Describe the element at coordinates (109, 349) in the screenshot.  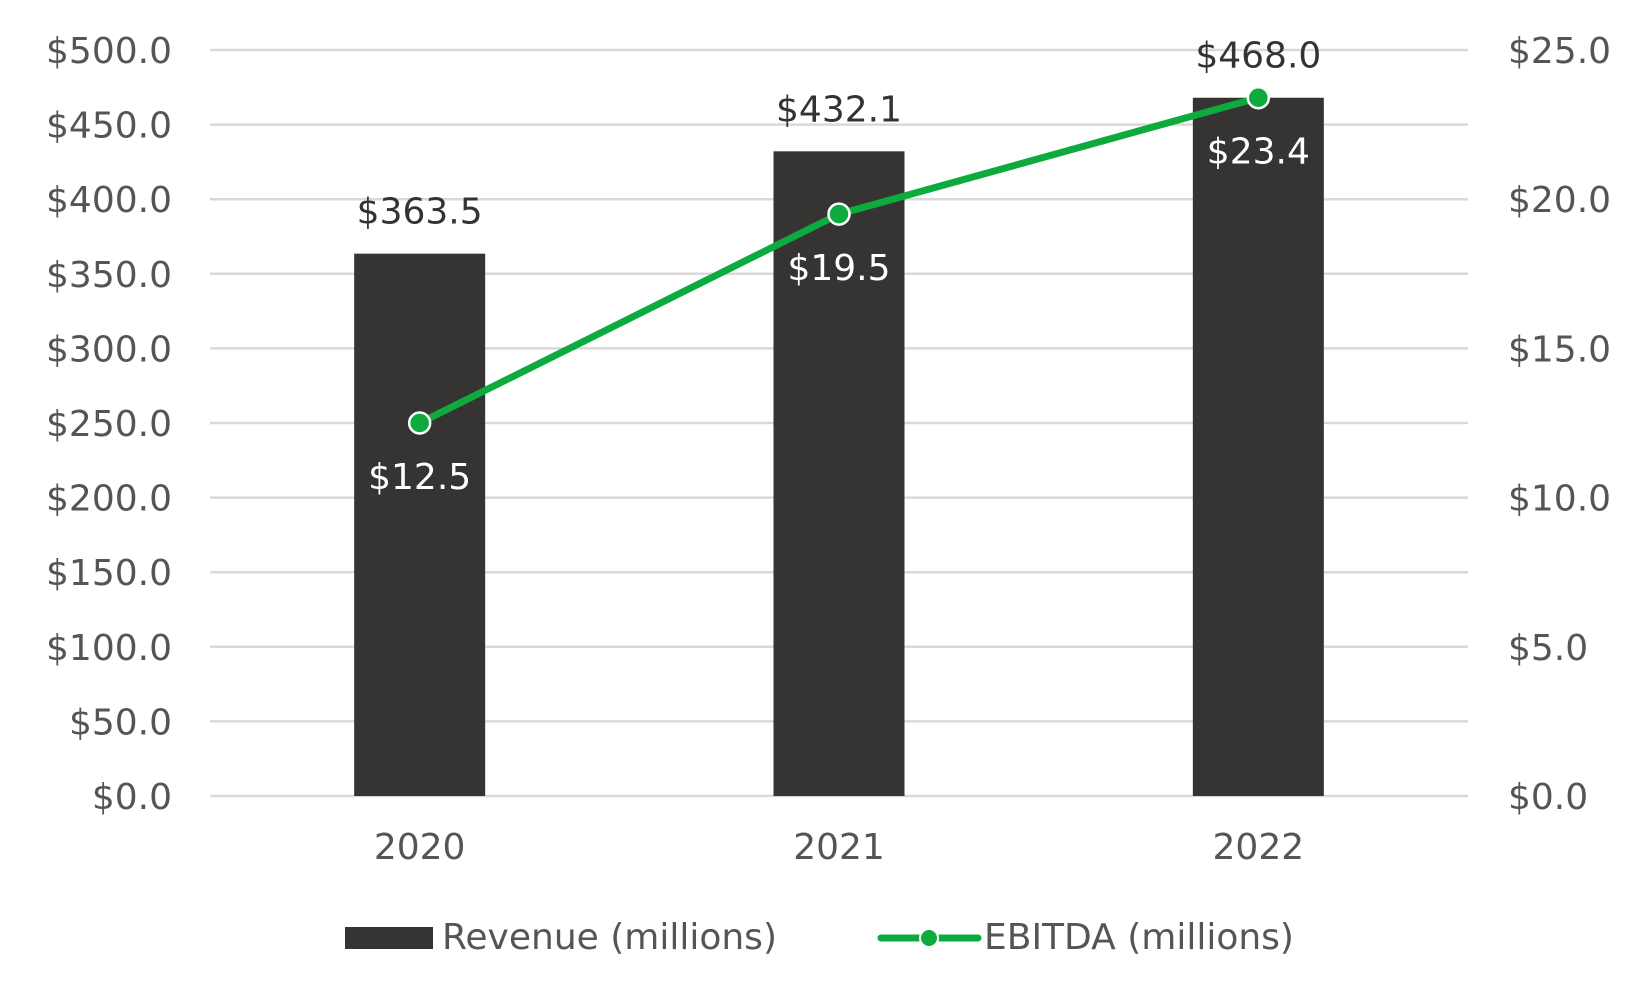
I see `left-axis-tick-label: $300.0` at that location.